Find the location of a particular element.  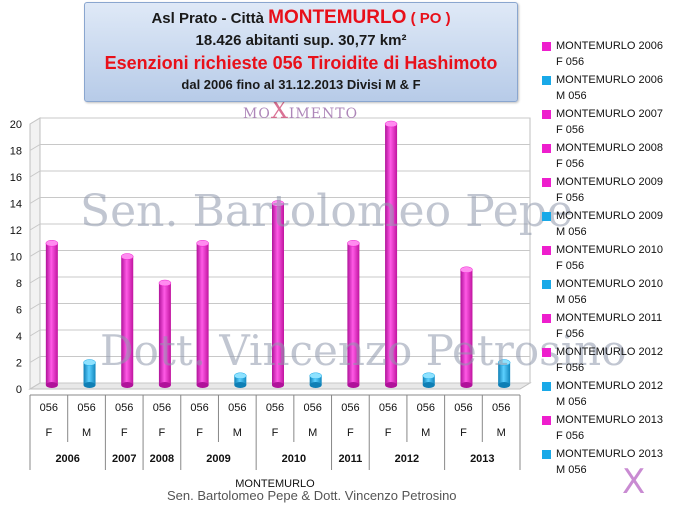

y-tick-label: 8 is located at coordinates (19, 284).